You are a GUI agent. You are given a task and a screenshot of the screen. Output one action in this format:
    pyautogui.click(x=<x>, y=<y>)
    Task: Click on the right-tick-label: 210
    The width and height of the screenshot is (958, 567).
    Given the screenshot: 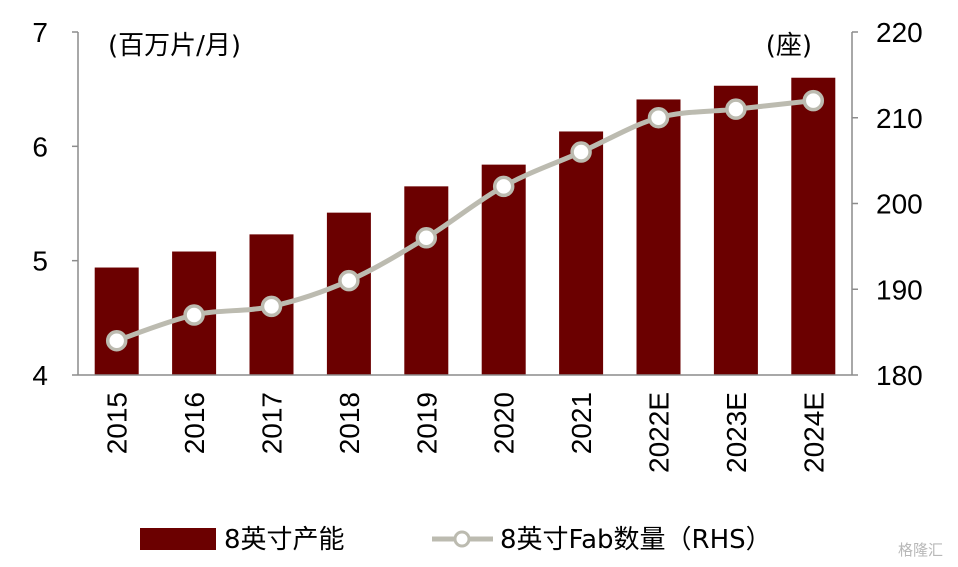 What is the action you would take?
    pyautogui.click(x=899, y=118)
    